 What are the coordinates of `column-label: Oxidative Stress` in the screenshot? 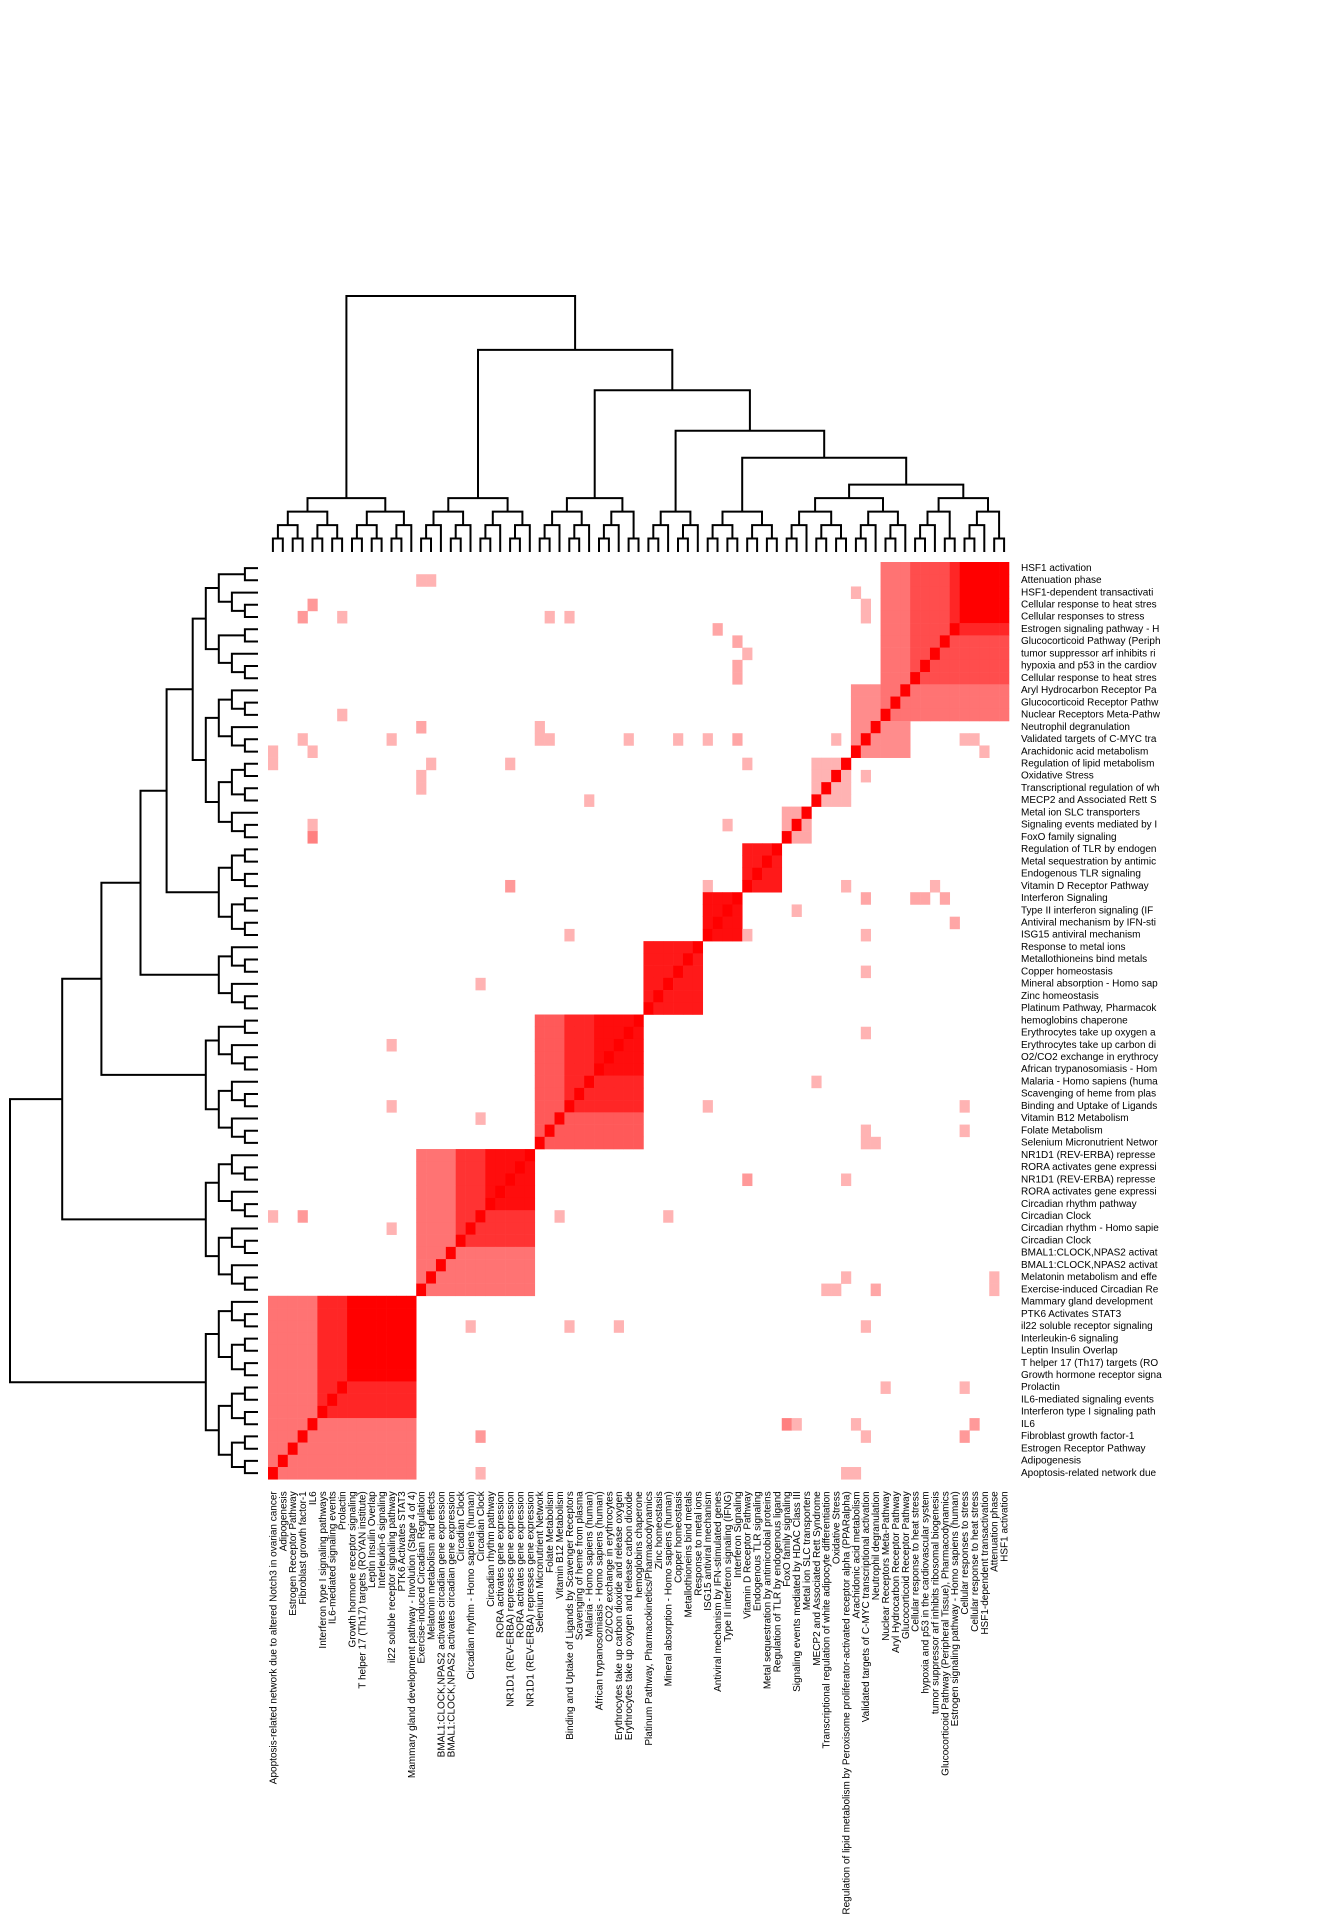 It's located at (837, 1527).